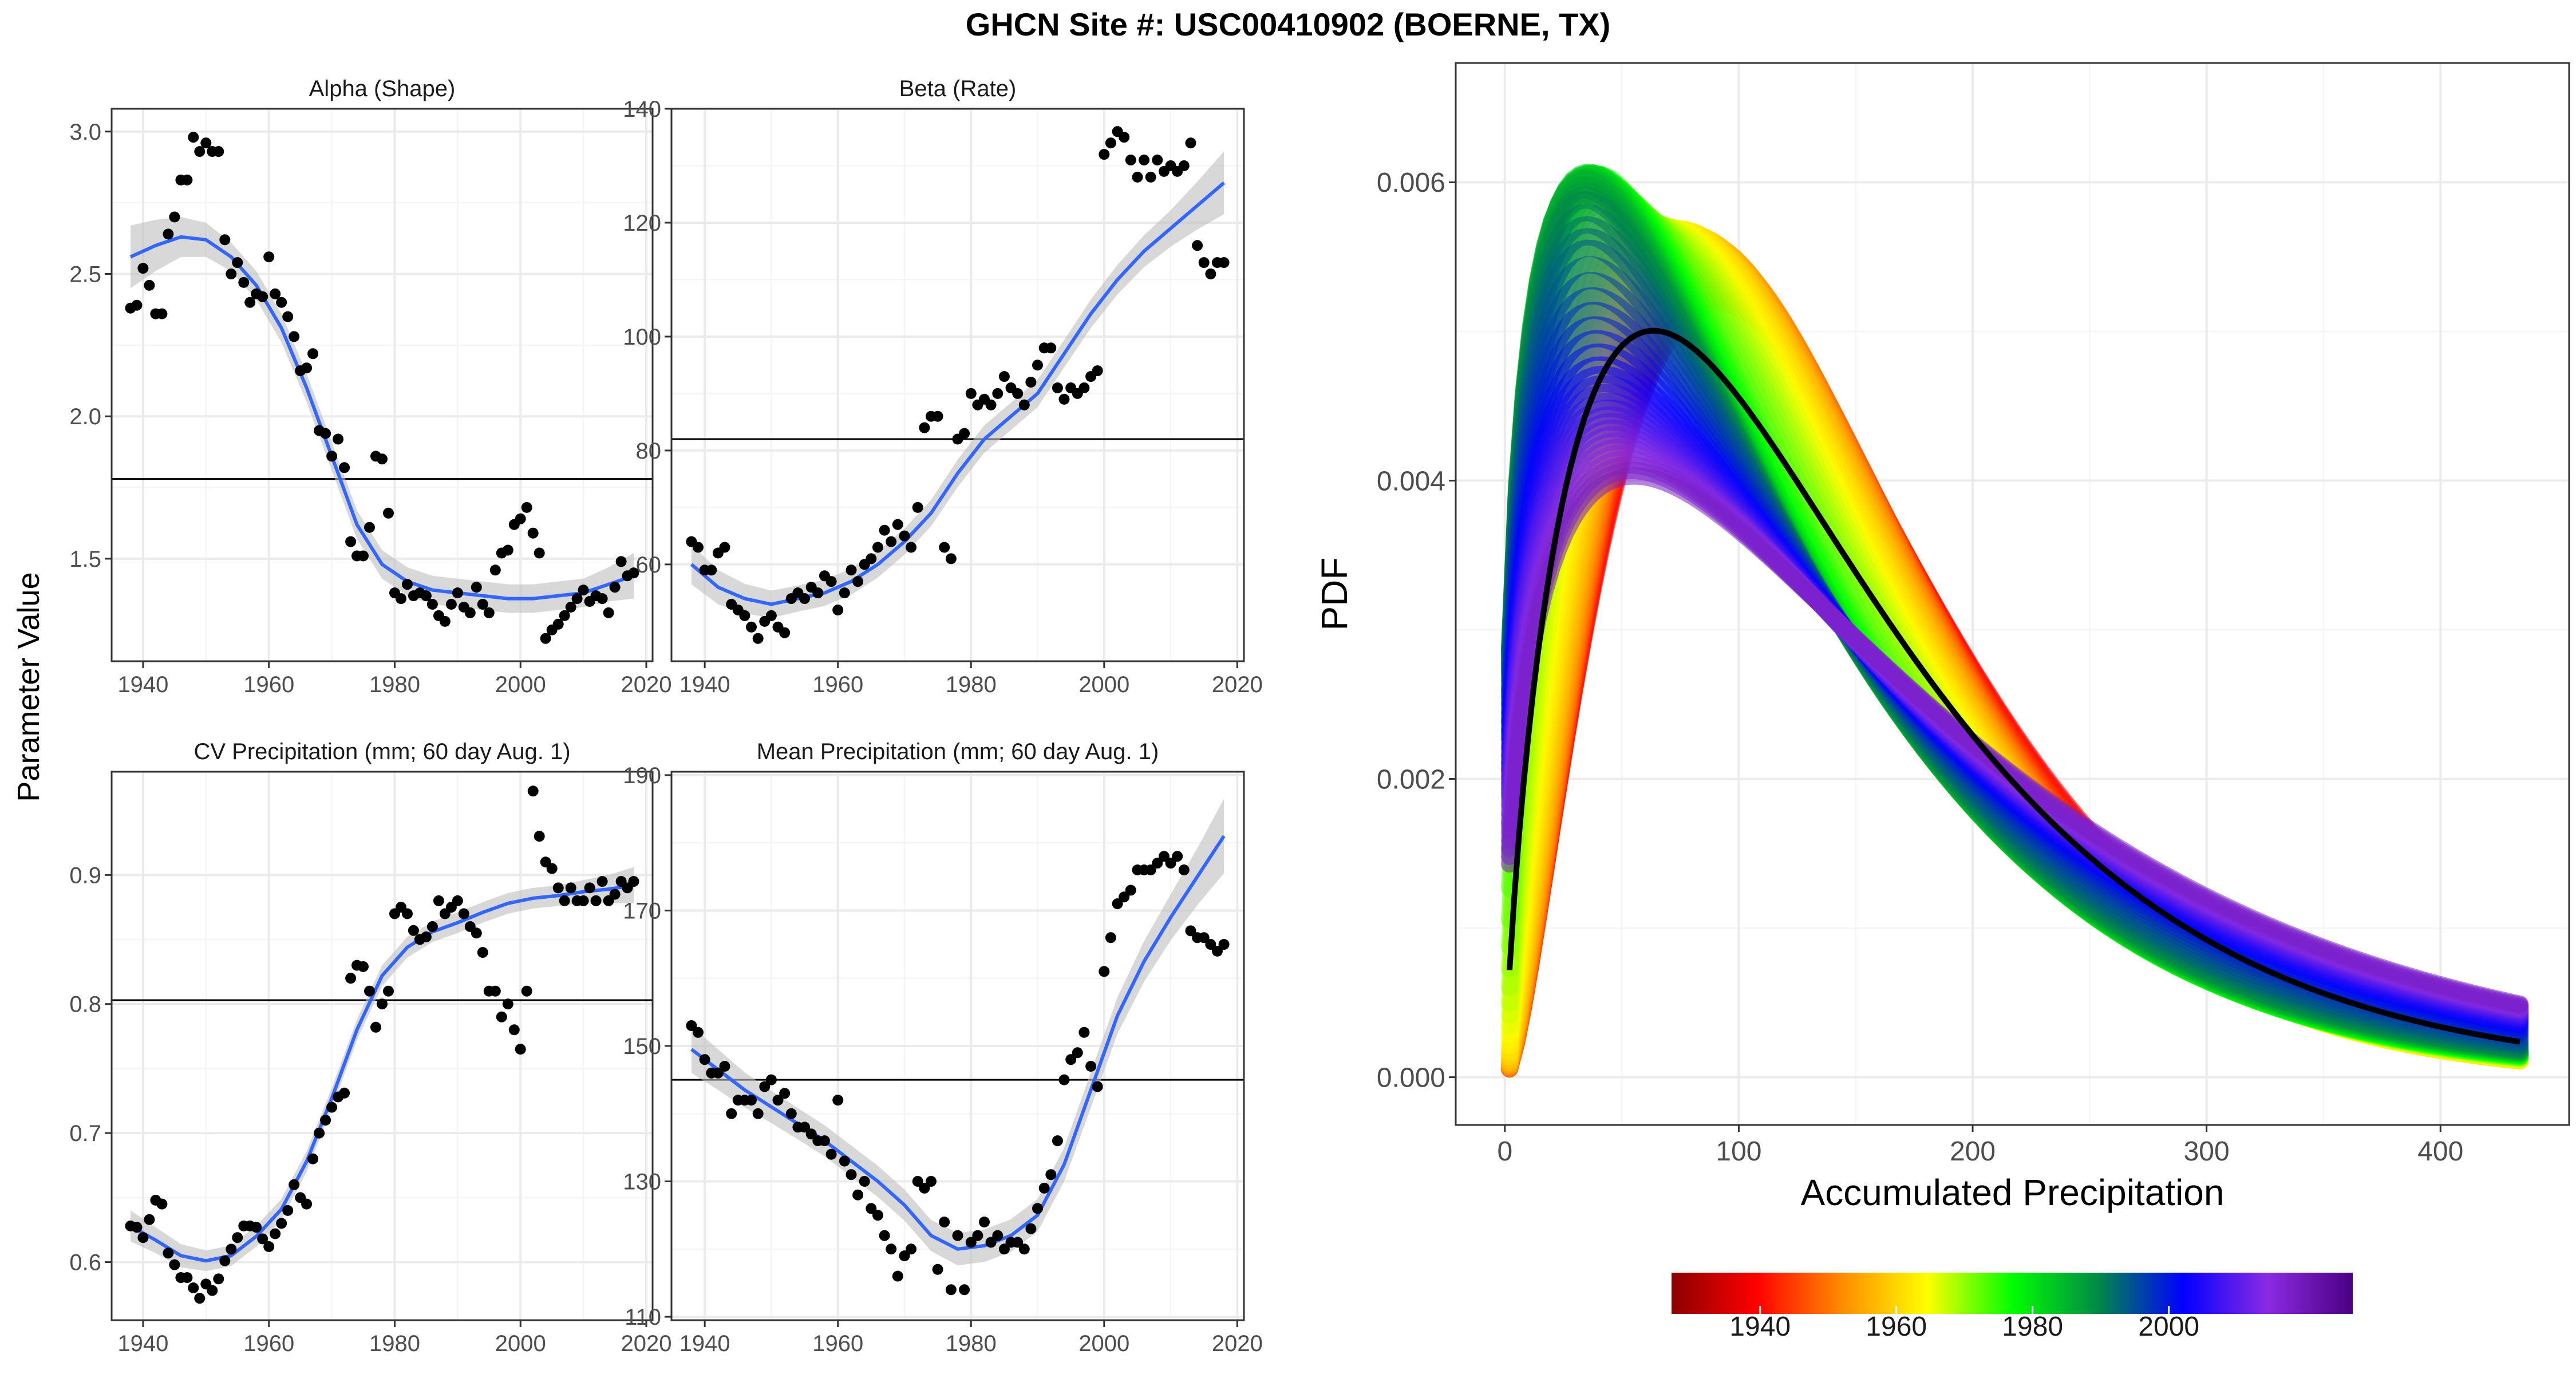 The width and height of the screenshot is (2576, 1374). Describe the element at coordinates (1973, 1151) in the screenshot. I see `x-tick-label: 200` at that location.